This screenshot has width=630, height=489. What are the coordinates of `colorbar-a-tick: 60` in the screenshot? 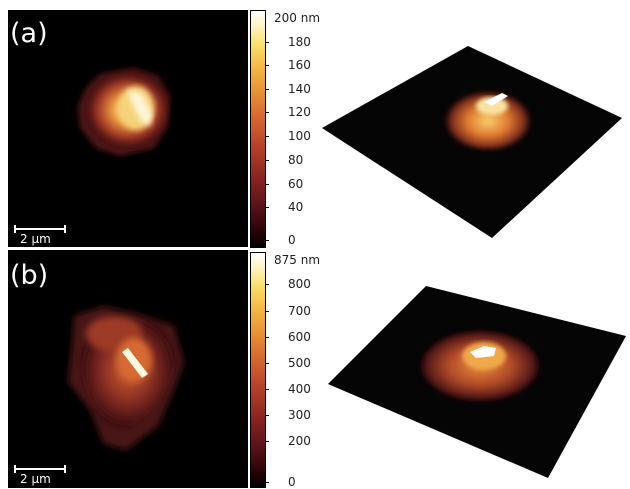 It's located at (296, 184).